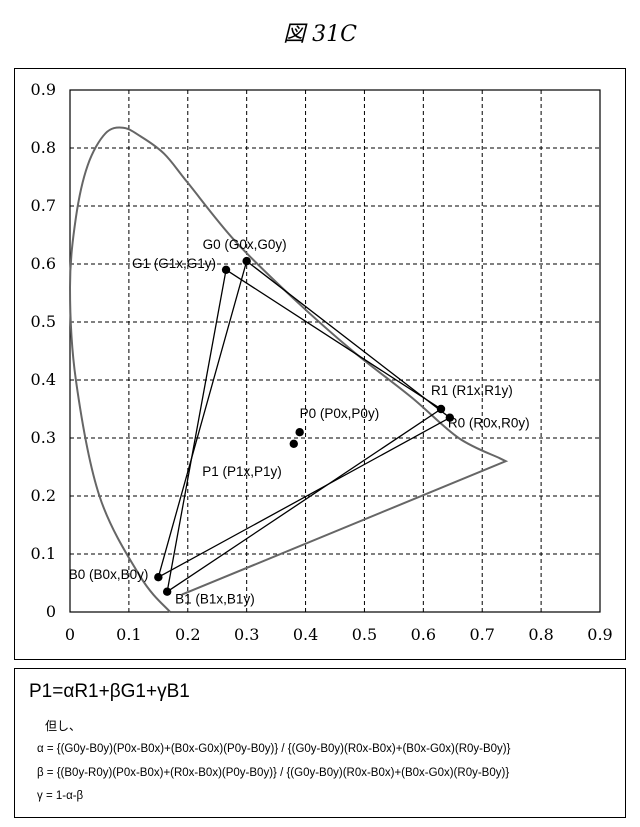 The image size is (640, 827). Describe the element at coordinates (242, 471) in the screenshot. I see `point-label: P1 (P1x,P1y)` at that location.